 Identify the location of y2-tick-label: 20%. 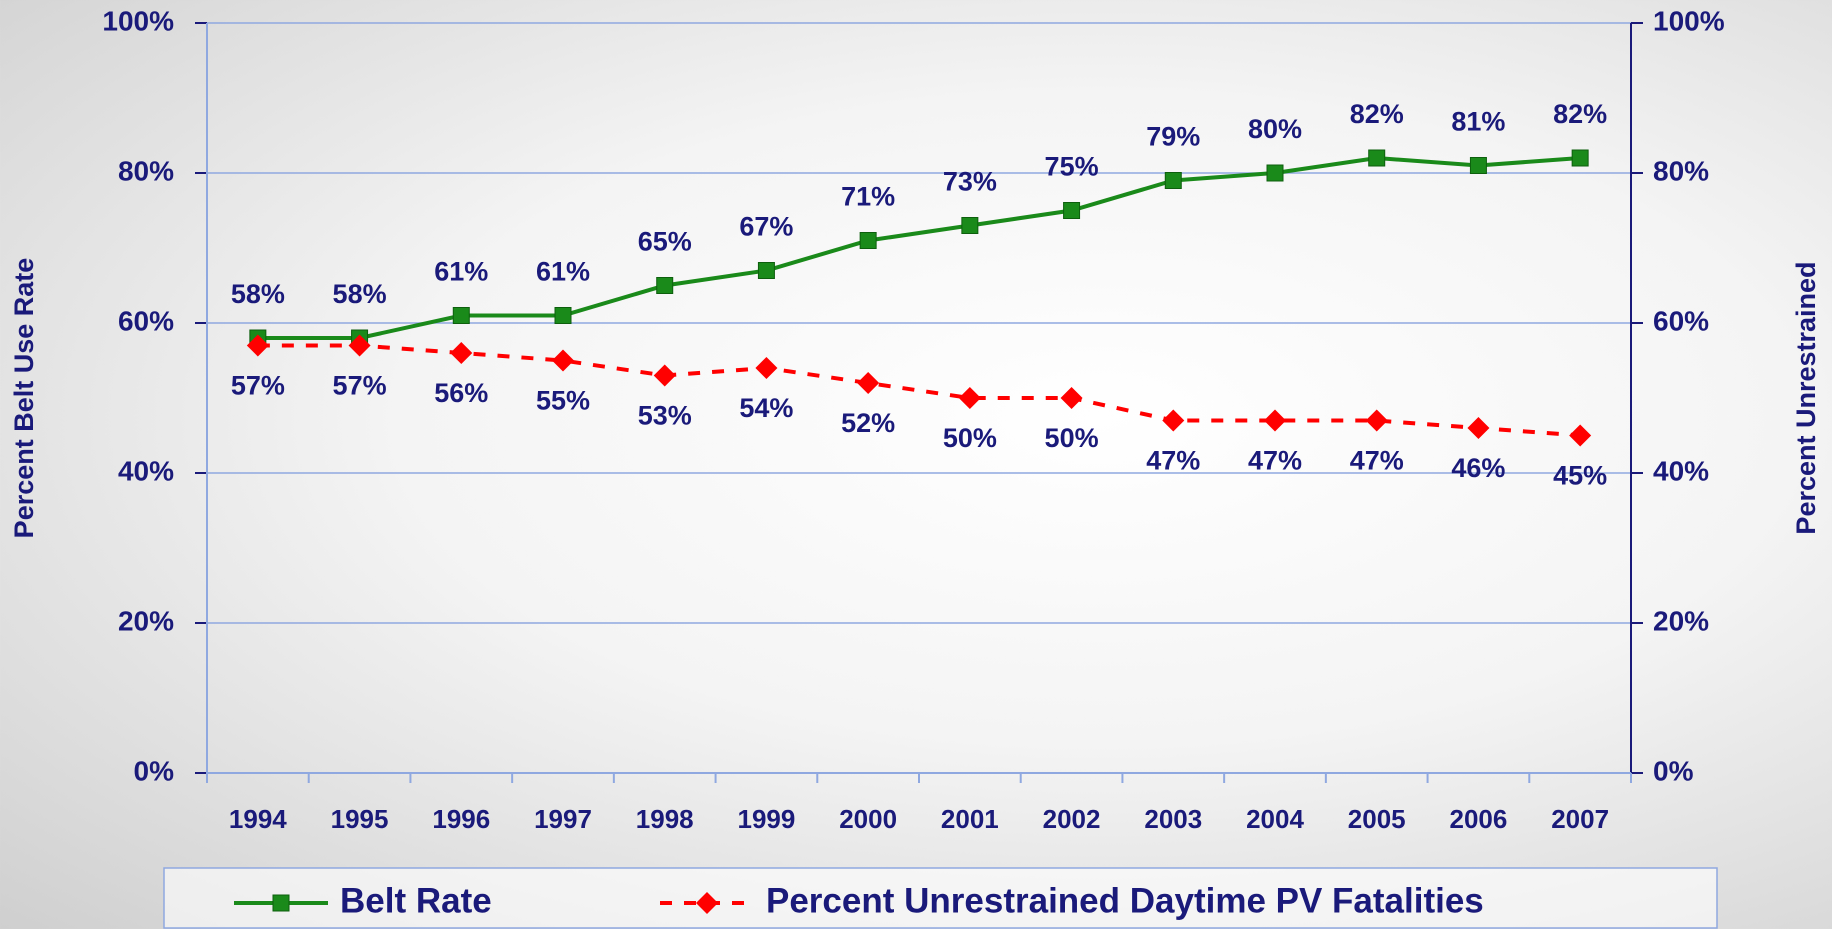
(1681, 620).